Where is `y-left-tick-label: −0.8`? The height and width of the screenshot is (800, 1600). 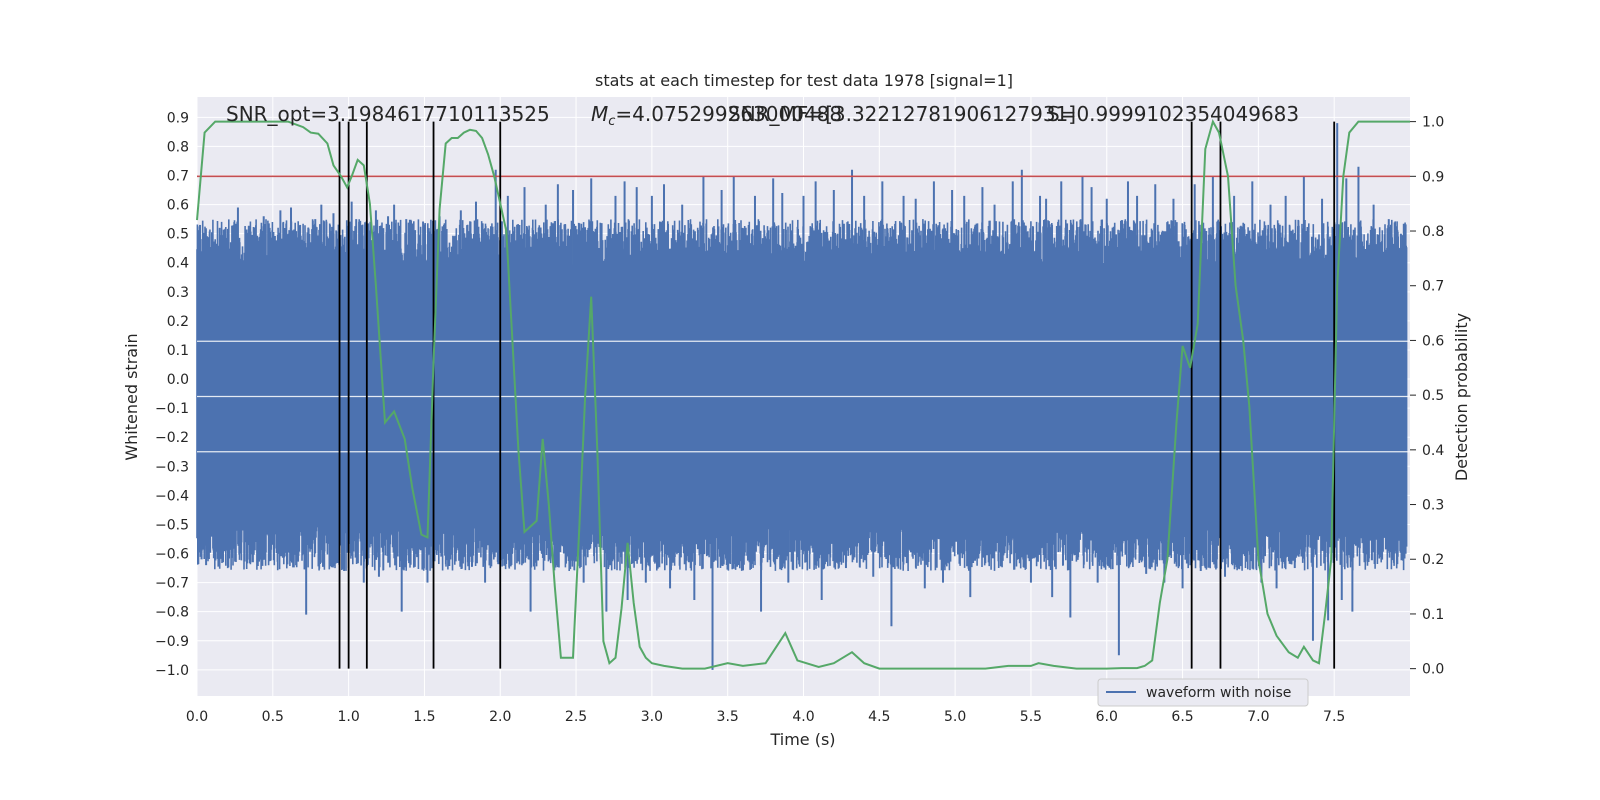
y-left-tick-label: −0.8 is located at coordinates (172, 613).